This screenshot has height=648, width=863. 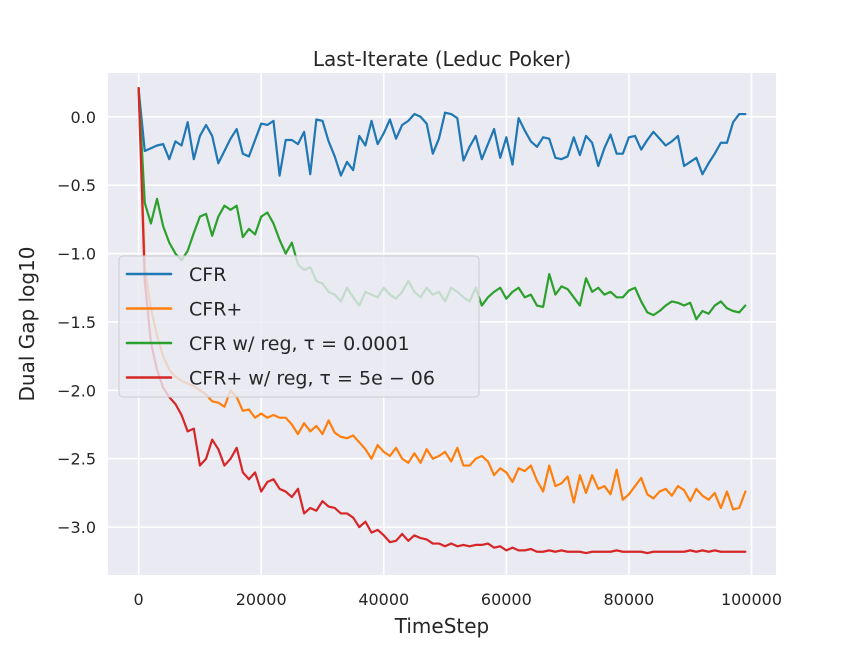 What do you see at coordinates (506, 599) in the screenshot?
I see `x-tick-label: 60000` at bounding box center [506, 599].